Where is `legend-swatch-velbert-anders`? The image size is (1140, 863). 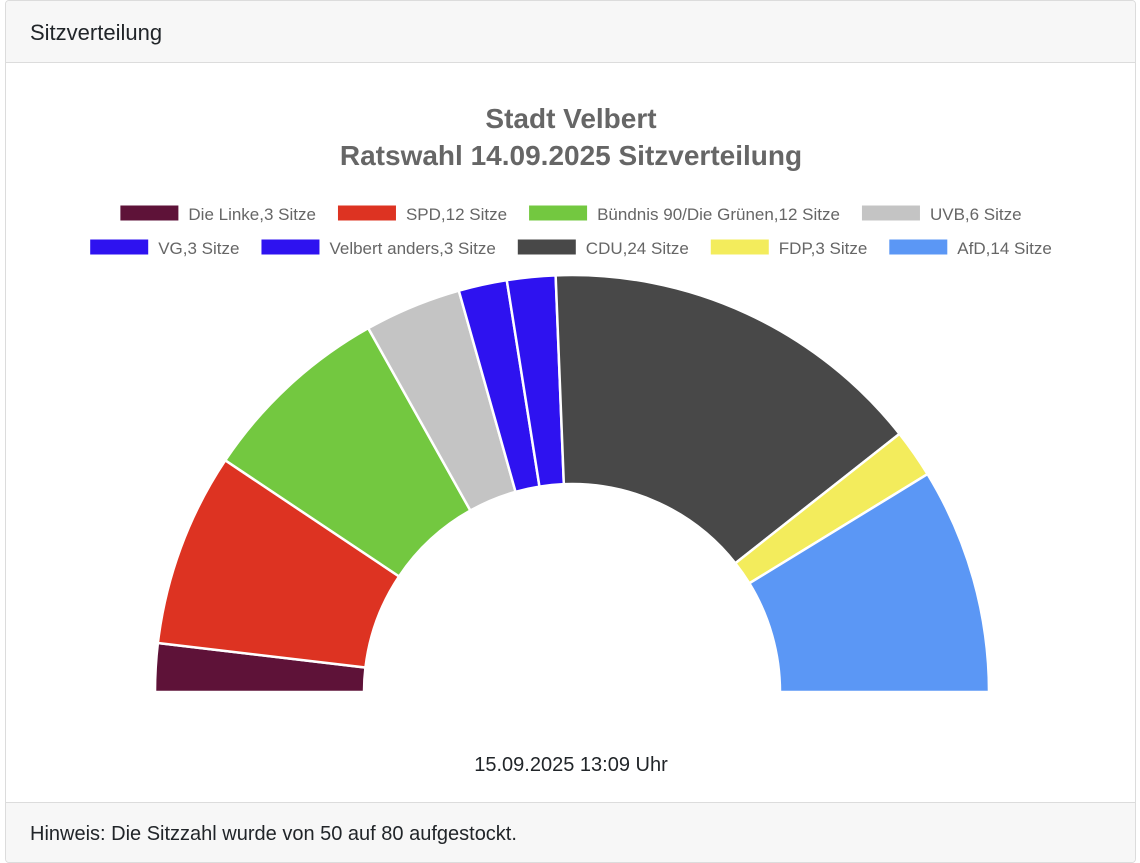 legend-swatch-velbert-anders is located at coordinates (290, 247).